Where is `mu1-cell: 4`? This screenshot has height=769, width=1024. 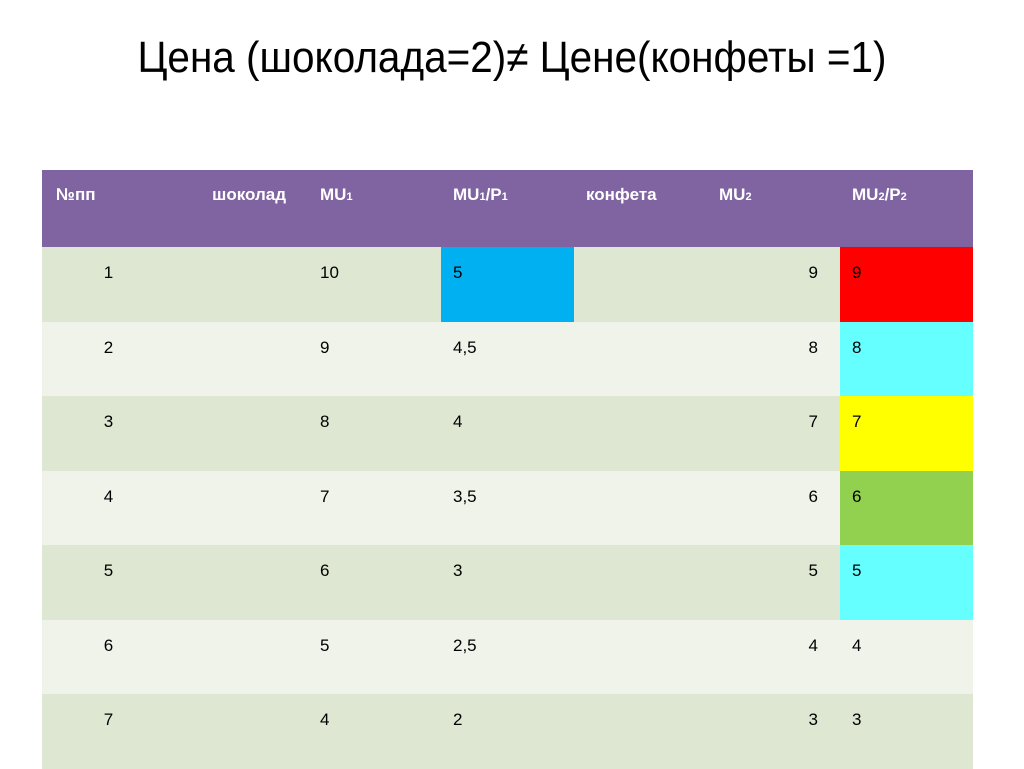 mu1-cell: 4 is located at coordinates (374, 731).